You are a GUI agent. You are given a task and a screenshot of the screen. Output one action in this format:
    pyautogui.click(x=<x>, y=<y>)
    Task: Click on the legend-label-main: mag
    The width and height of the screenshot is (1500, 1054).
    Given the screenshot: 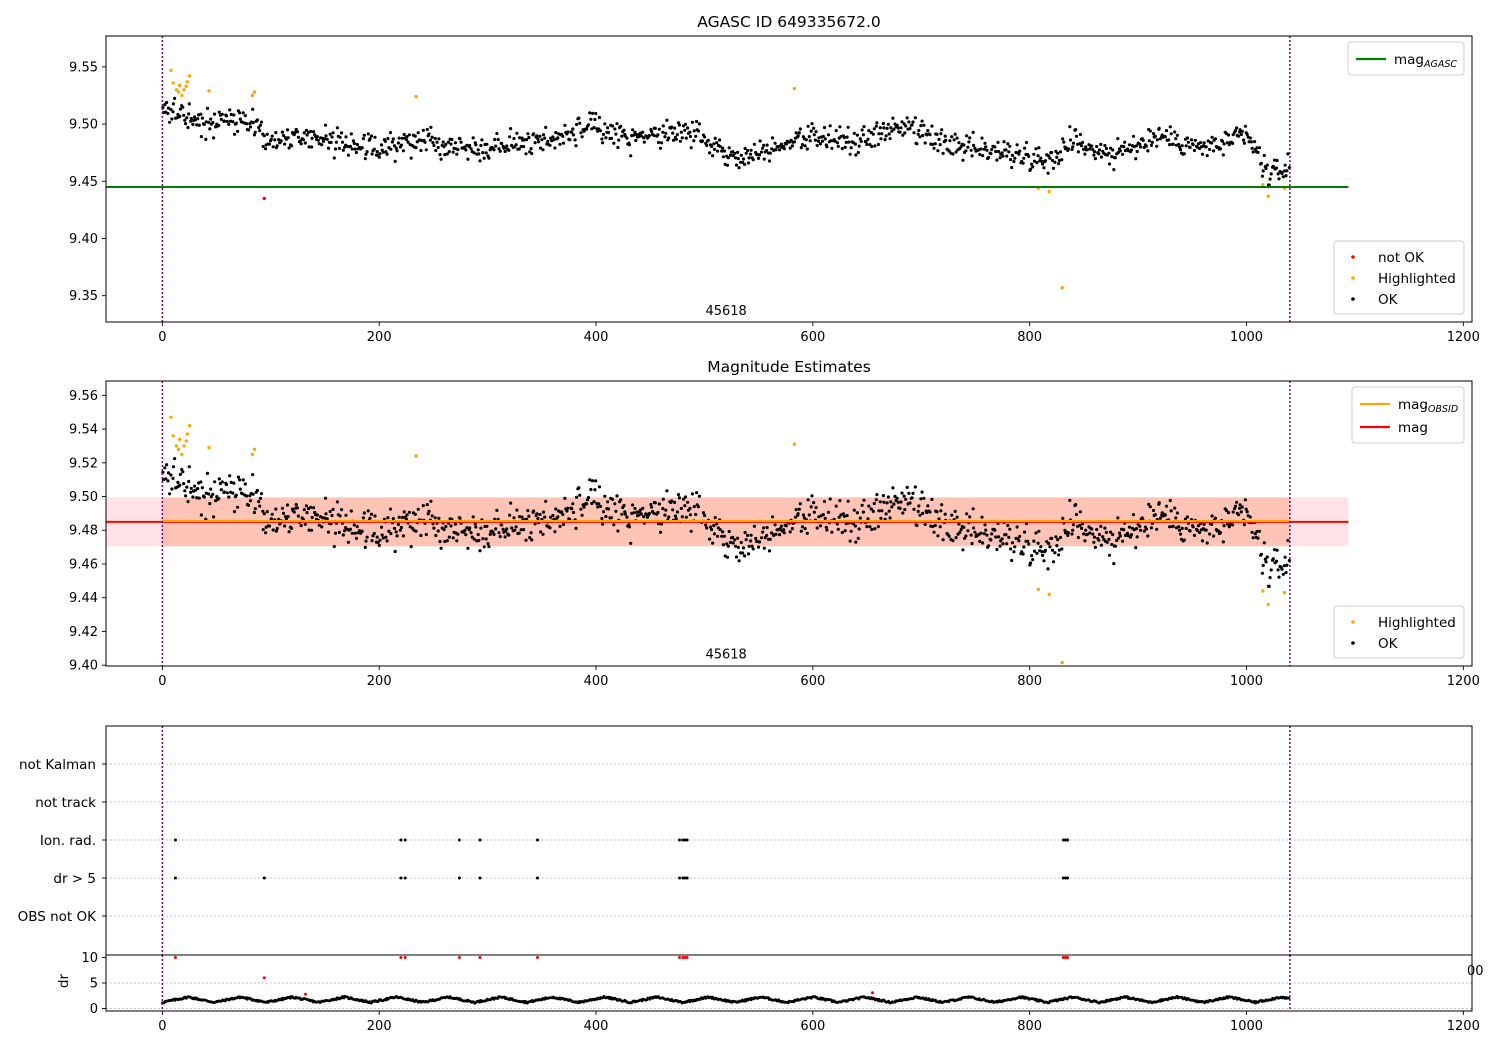 What is the action you would take?
    pyautogui.click(x=1413, y=405)
    